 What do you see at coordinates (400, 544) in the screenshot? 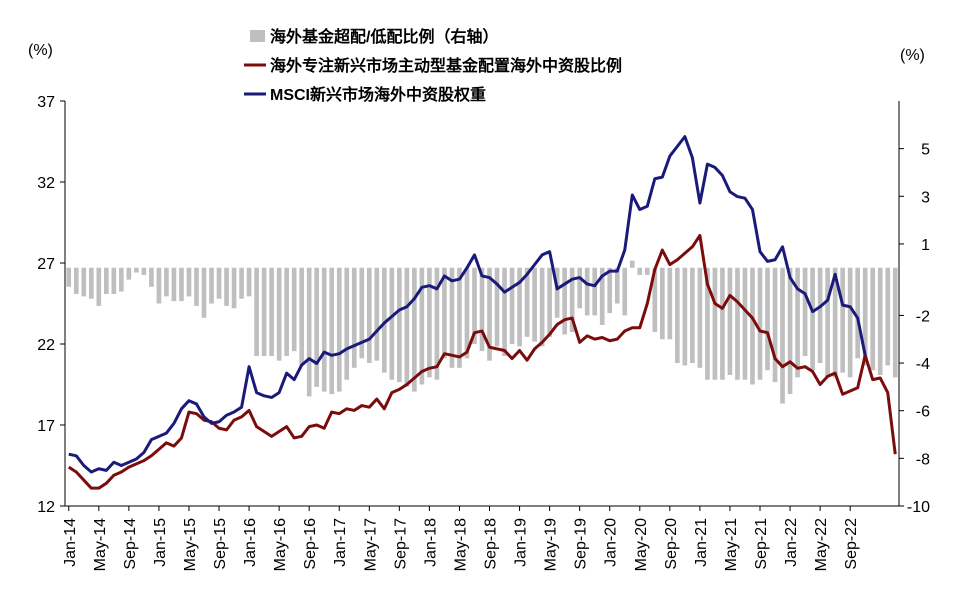
I see `x-tick-label: Sep-17` at bounding box center [400, 544].